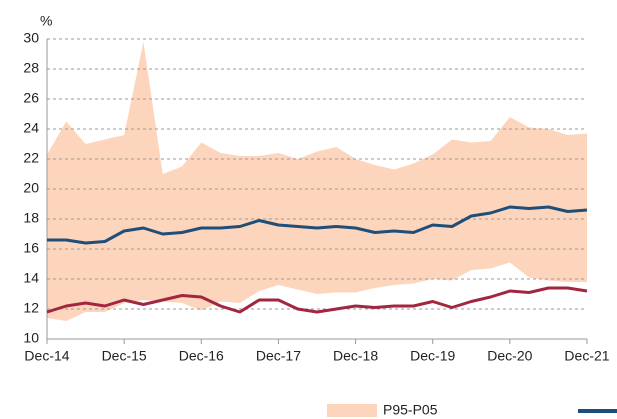  What do you see at coordinates (31, 98) in the screenshot?
I see `y-tick-label: 26` at bounding box center [31, 98].